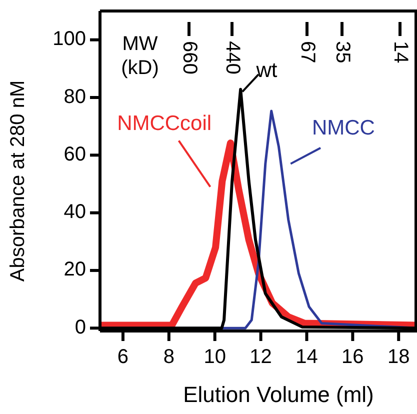  What do you see at coordinates (18, 181) in the screenshot?
I see `y-axis-title: Absorbance at 280 nM` at bounding box center [18, 181].